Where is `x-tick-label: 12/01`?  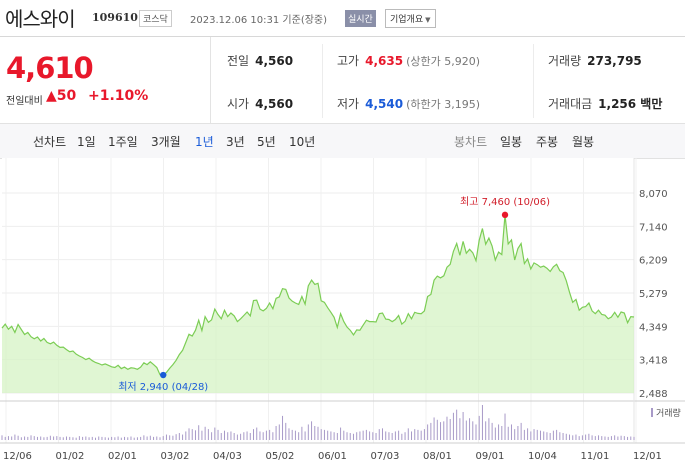 x-tick-label: 12/01 is located at coordinates (647, 456).